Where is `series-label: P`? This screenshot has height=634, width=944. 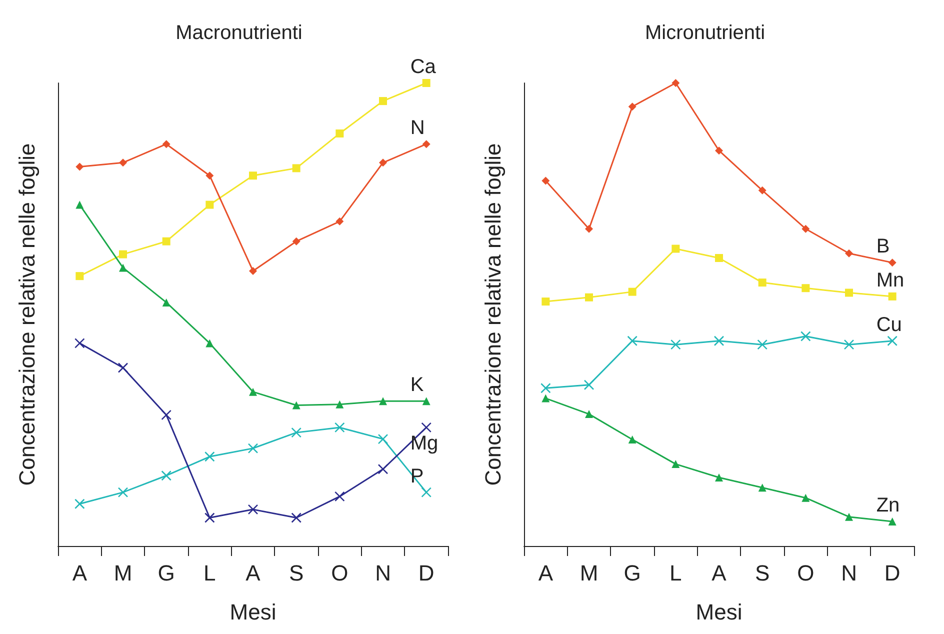 series-label: P is located at coordinates (417, 476).